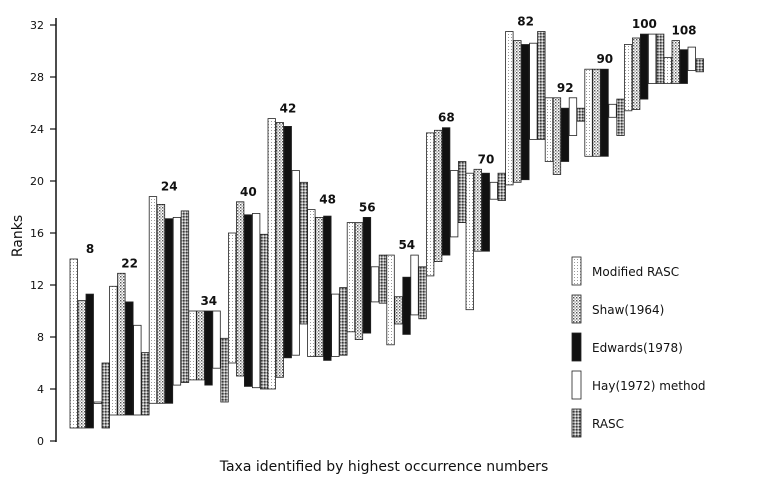 This screenshot has width=776, height=484. Describe the element at coordinates (638, 385) in the screenshot. I see `legend-item: Hay(1972) method` at that location.